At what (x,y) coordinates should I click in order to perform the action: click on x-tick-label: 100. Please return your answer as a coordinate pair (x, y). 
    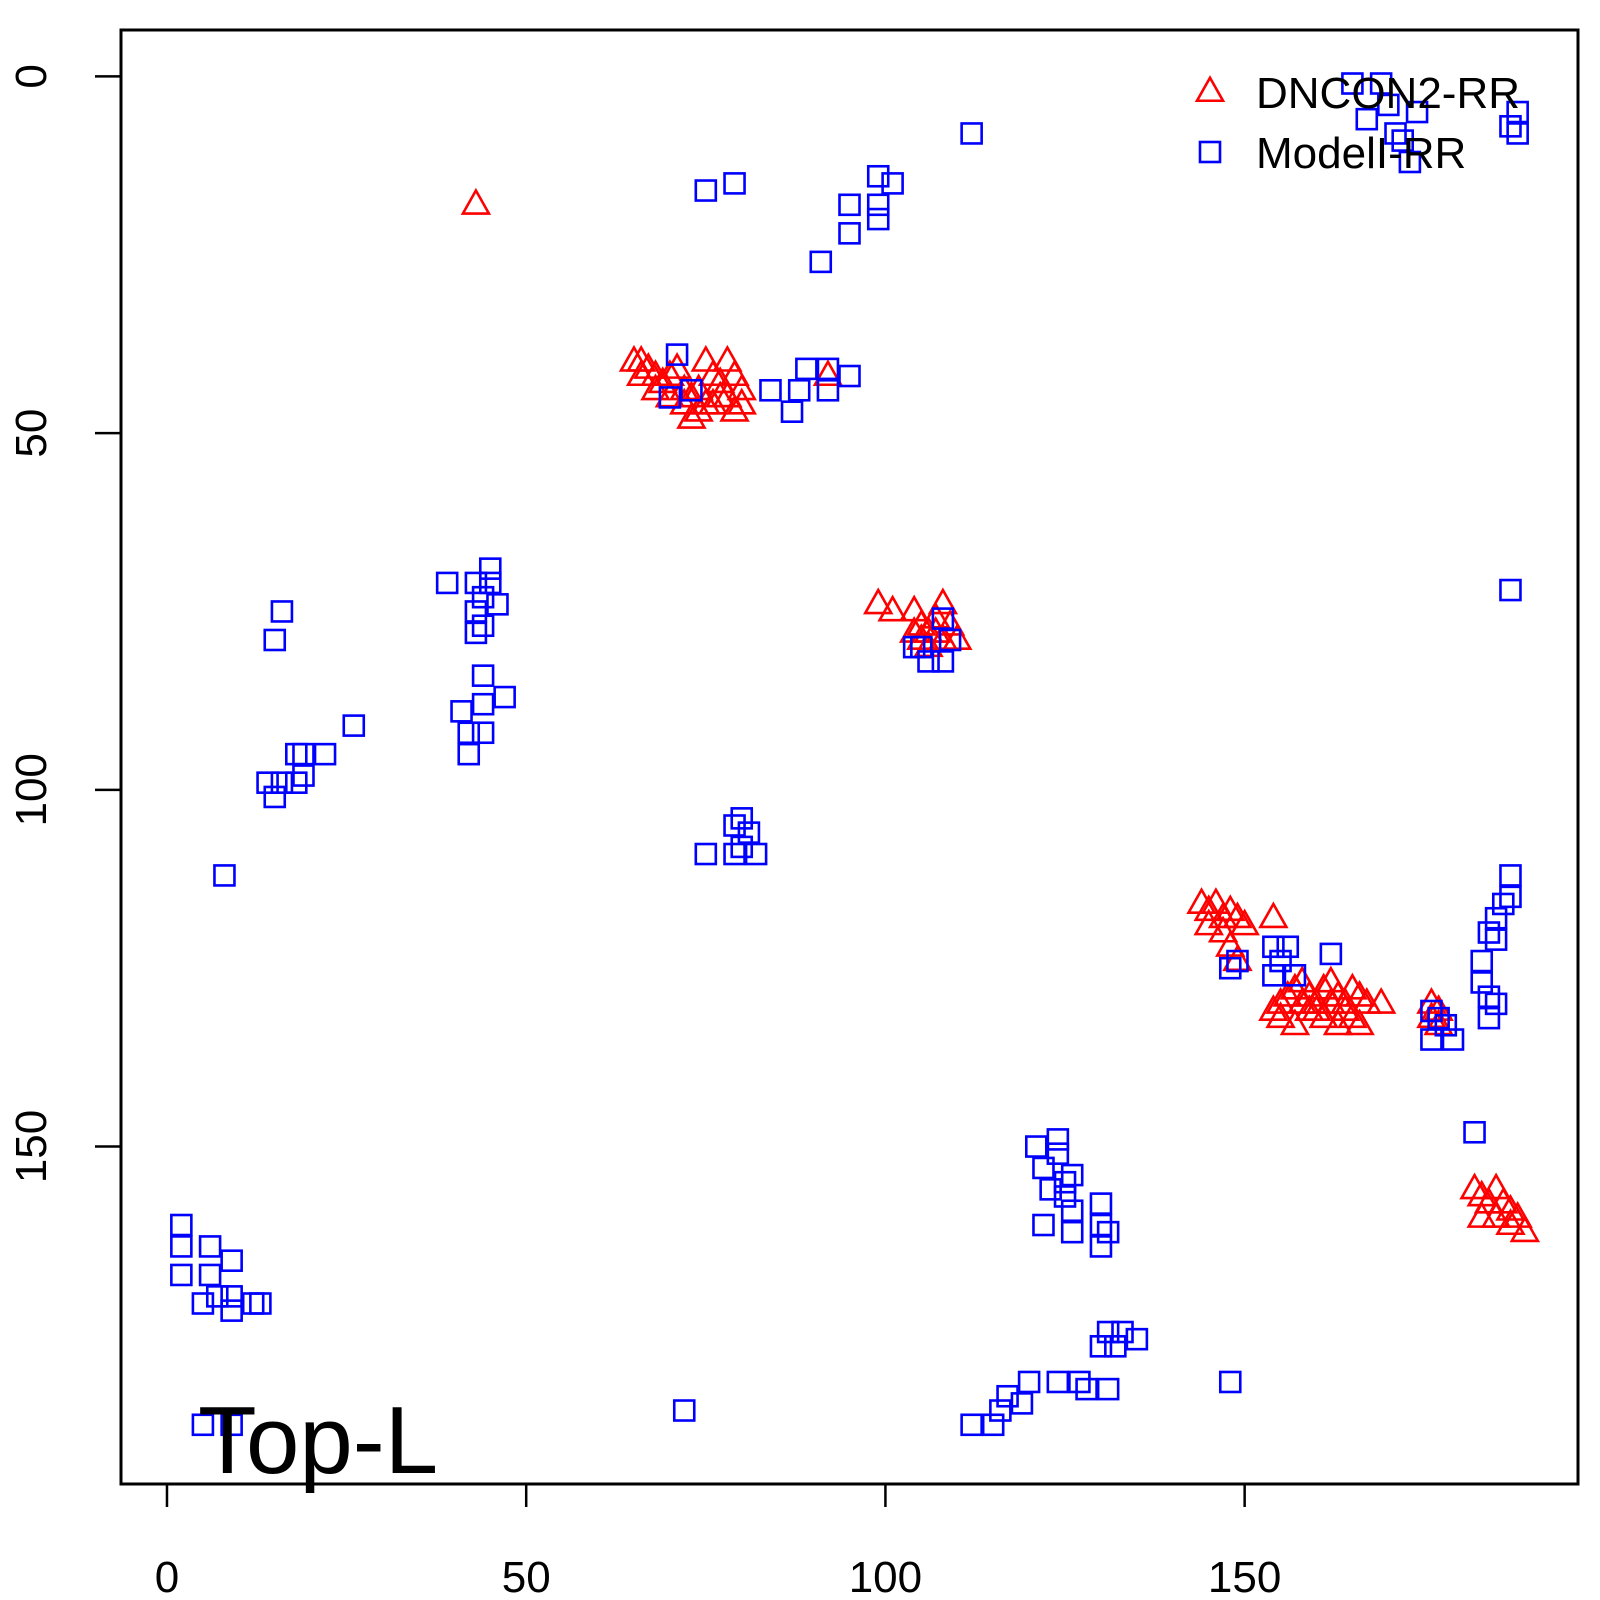
    Looking at the image, I should click on (885, 1576).